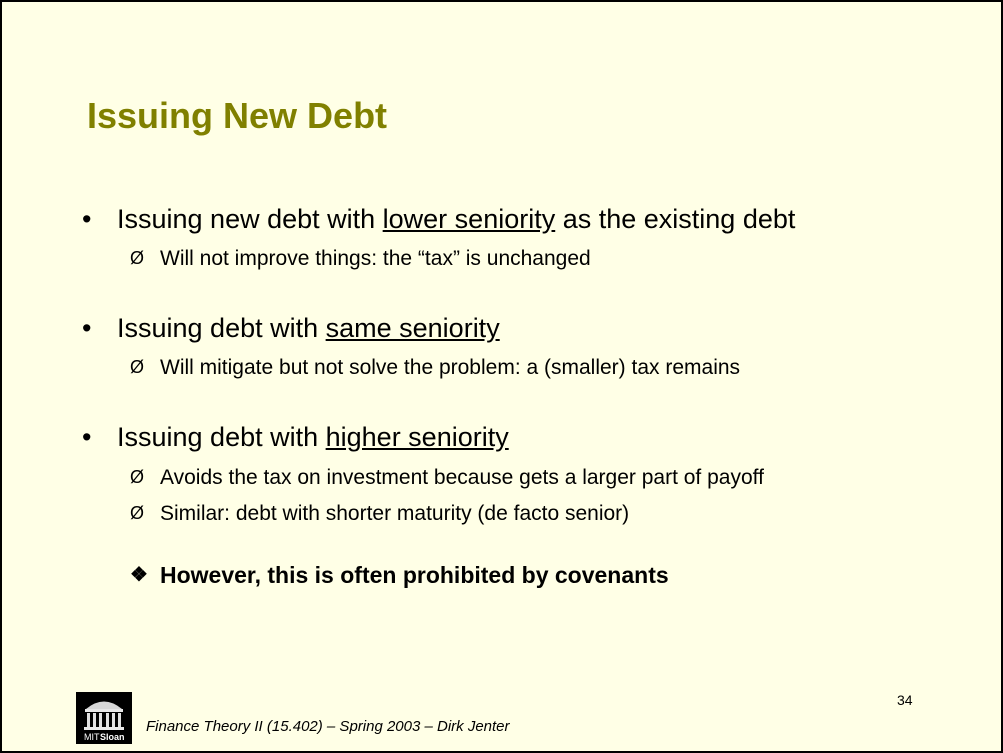 The width and height of the screenshot is (1003, 753). What do you see at coordinates (675, 219) in the screenshot?
I see `bullet-suffix: as the existing debt` at bounding box center [675, 219].